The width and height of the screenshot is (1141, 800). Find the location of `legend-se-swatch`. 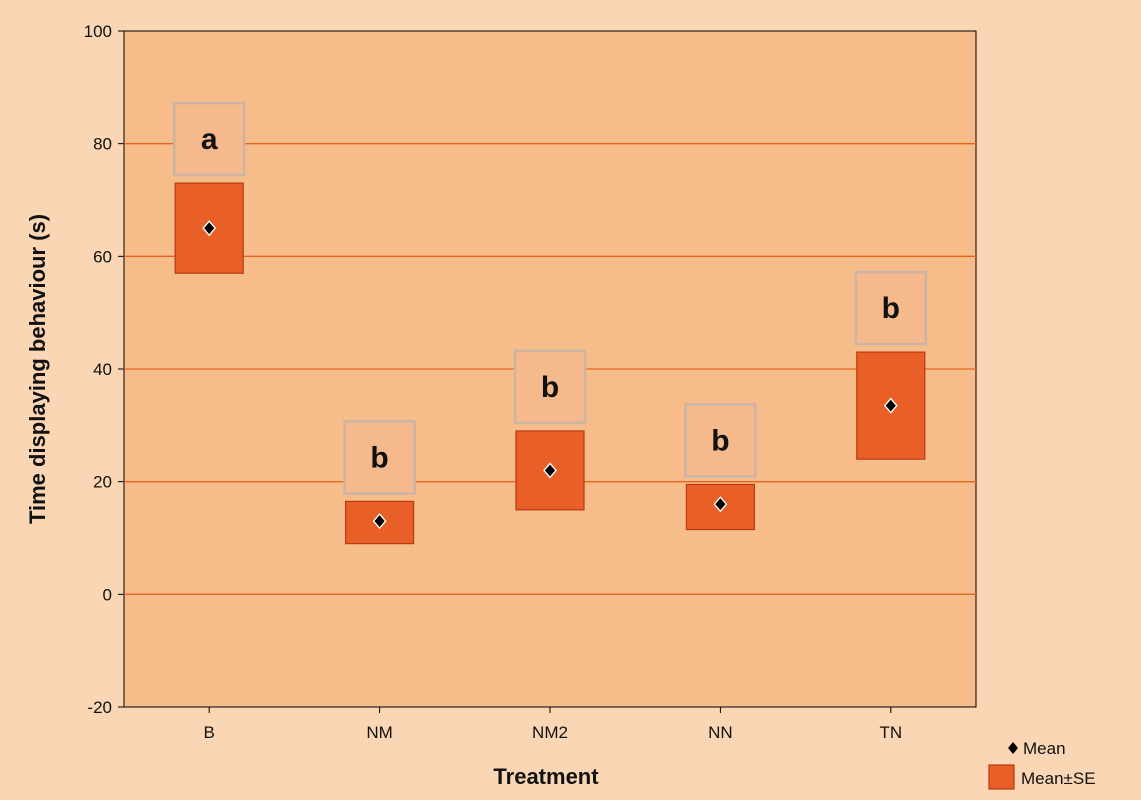

legend-se-swatch is located at coordinates (1001, 777).